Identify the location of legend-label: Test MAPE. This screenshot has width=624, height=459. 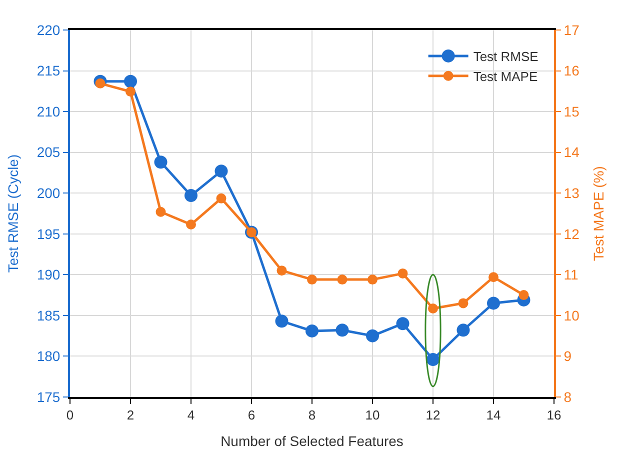
(505, 76).